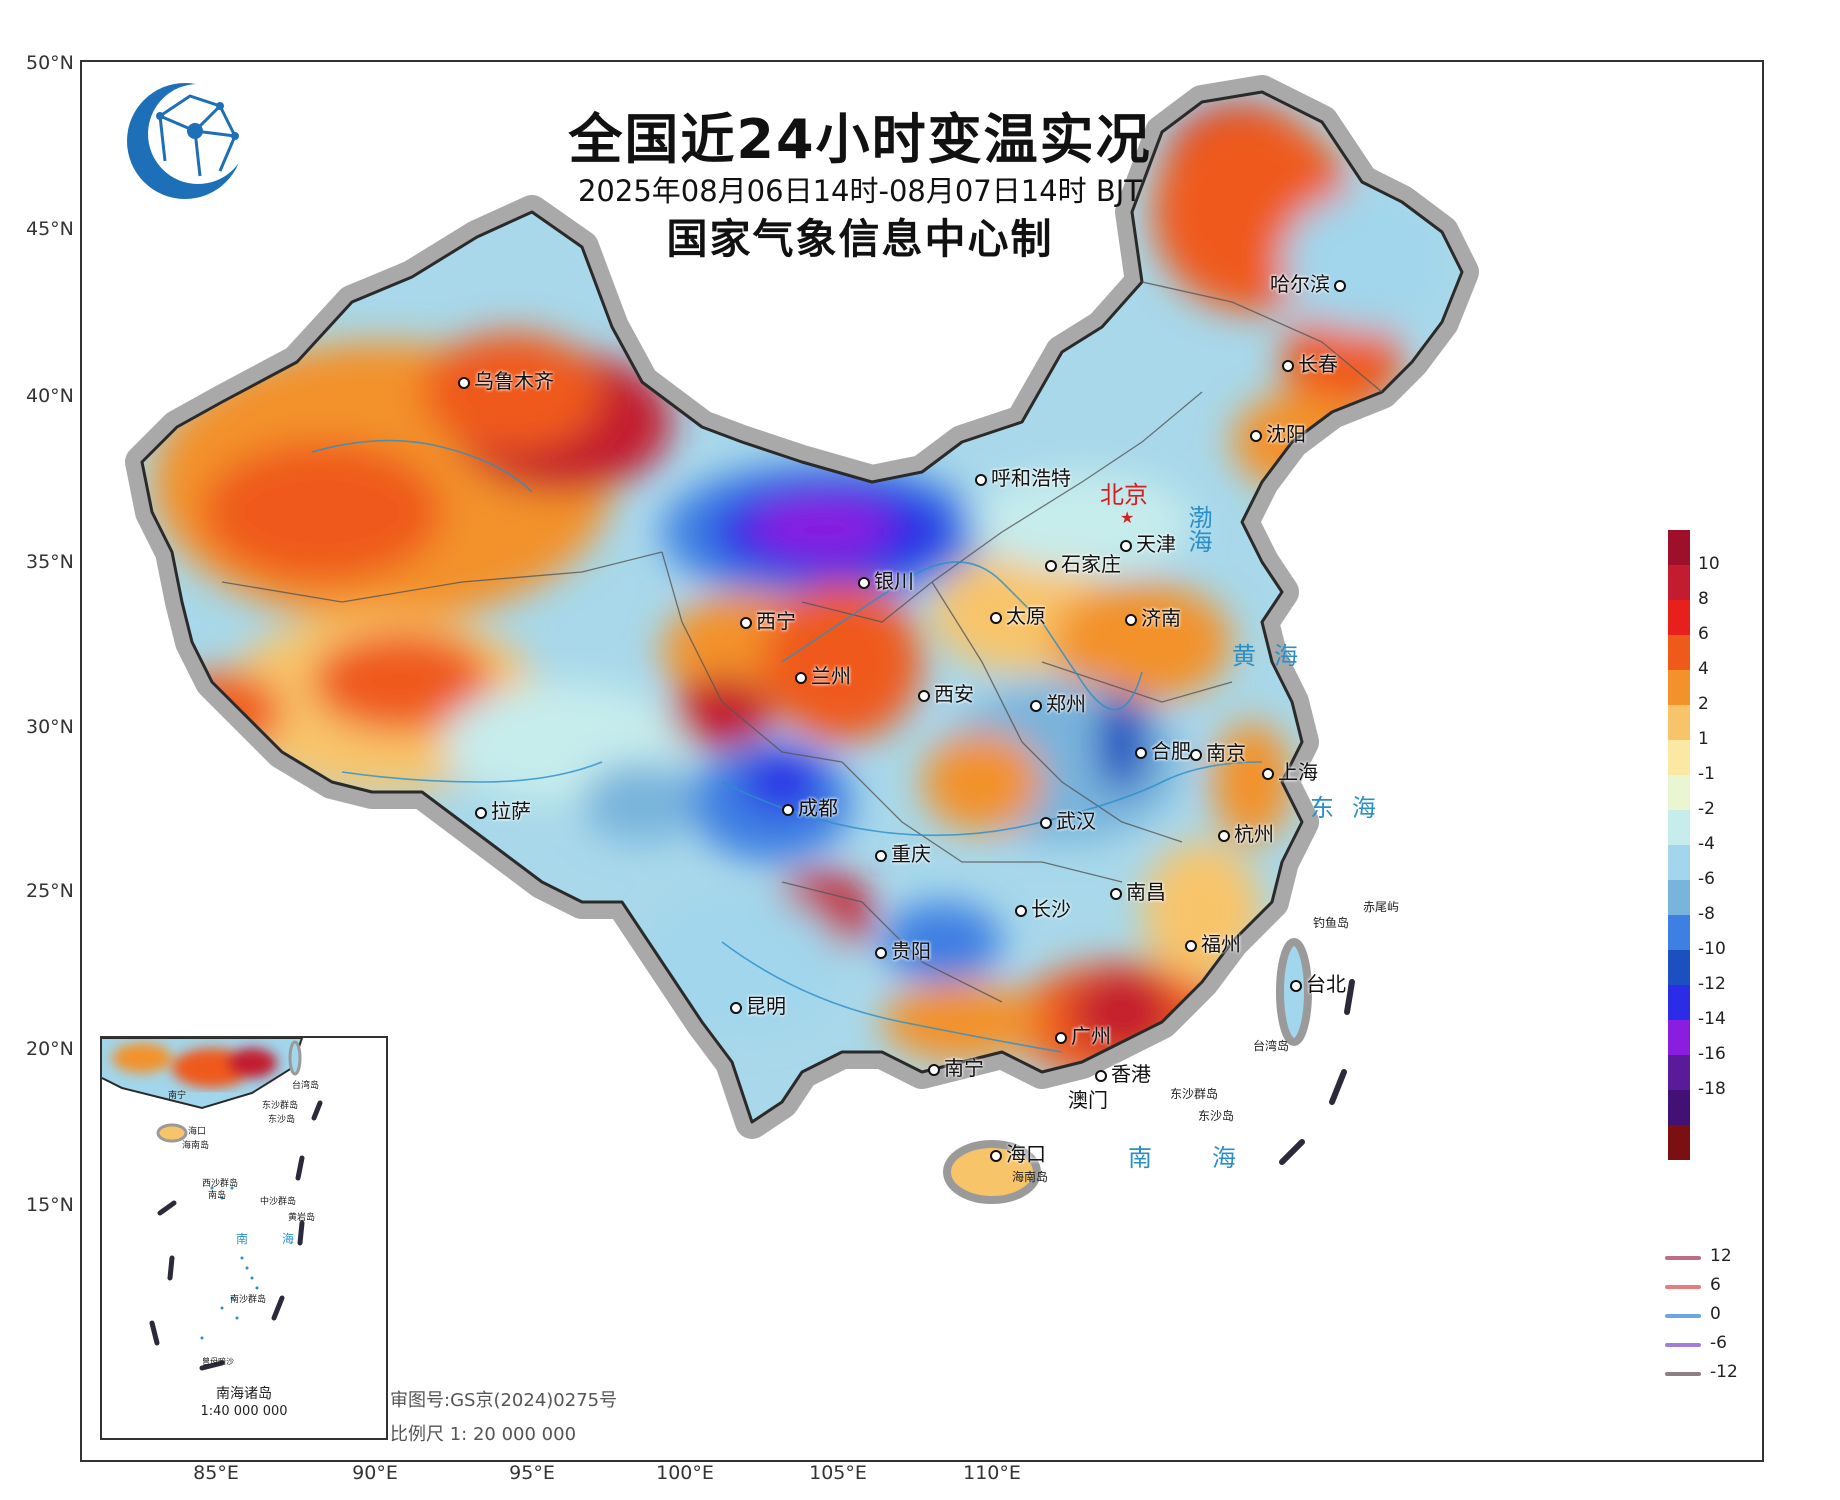 This screenshot has width=1840, height=1500. What do you see at coordinates (860, 239) in the screenshot?
I see `map-issuer: 国家气象信息中心制` at bounding box center [860, 239].